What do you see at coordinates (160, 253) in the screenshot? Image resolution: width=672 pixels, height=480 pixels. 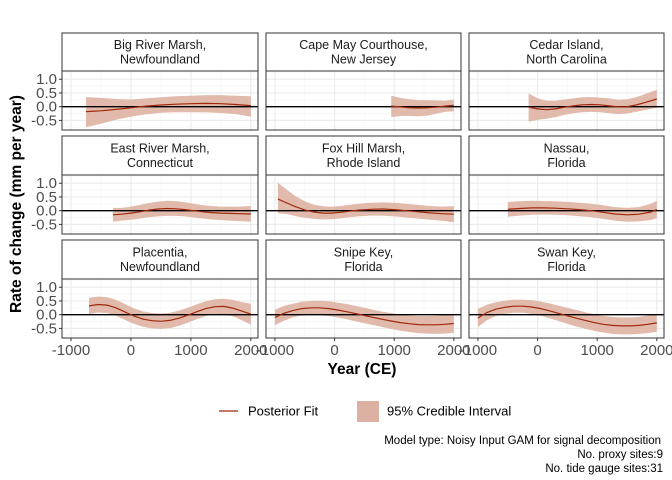 I see `panel-title-line: Placentia,` at bounding box center [160, 253].